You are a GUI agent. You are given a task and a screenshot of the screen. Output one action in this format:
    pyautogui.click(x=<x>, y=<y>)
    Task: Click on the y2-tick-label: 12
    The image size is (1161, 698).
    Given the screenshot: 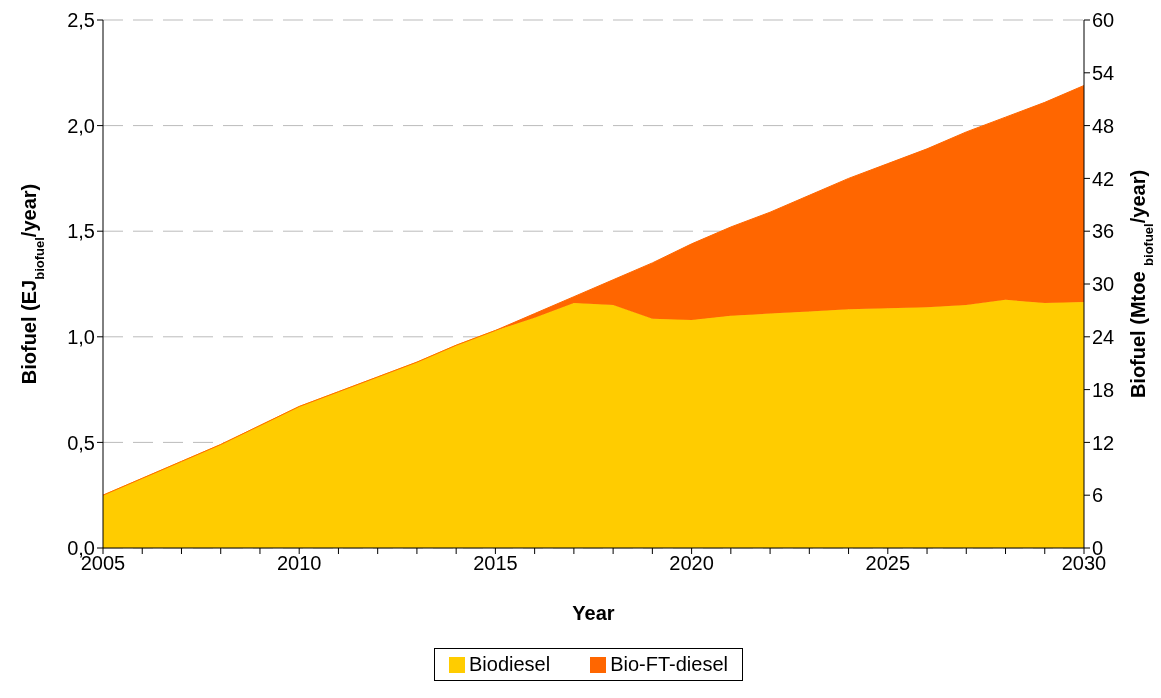 What is the action you would take?
    pyautogui.click(x=1103, y=442)
    